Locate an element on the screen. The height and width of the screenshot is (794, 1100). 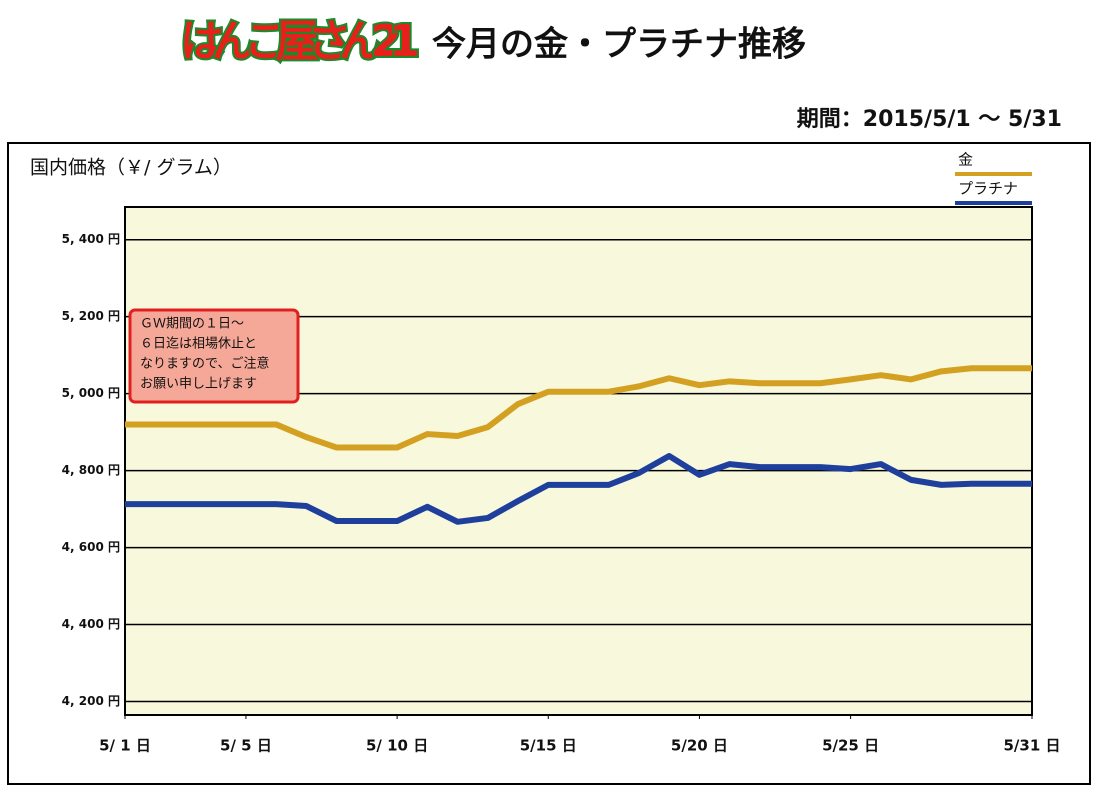
x-tick-label: 5/ 1 日 is located at coordinates (125, 746).